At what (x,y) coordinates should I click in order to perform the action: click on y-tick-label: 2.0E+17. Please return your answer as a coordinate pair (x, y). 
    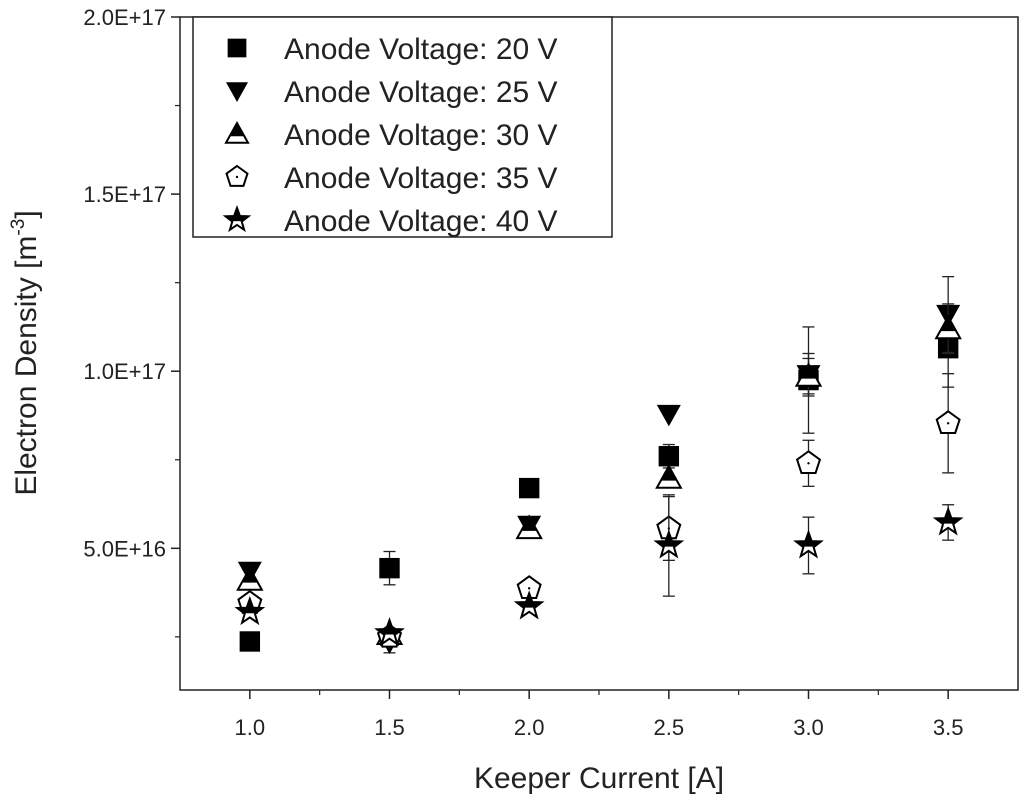
    Looking at the image, I should click on (124, 17).